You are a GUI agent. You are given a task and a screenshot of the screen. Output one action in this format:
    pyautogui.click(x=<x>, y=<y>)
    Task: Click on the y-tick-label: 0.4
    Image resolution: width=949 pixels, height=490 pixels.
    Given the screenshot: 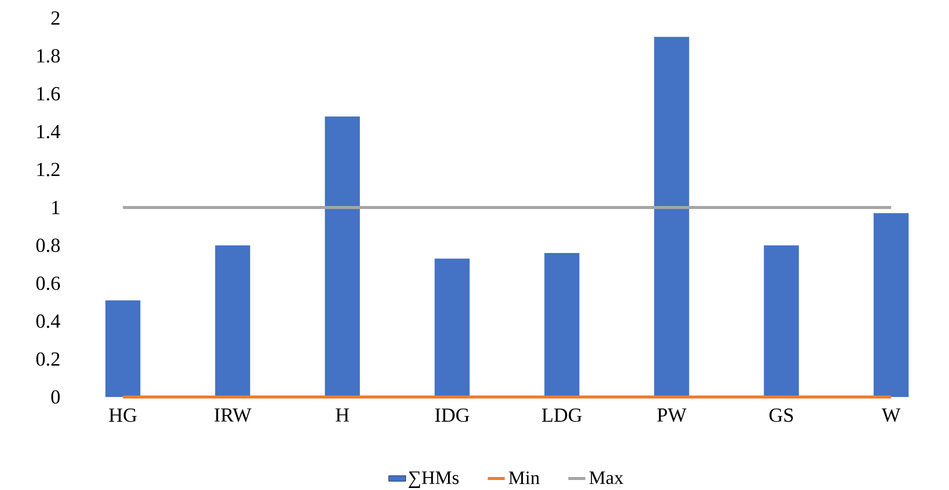 What is the action you would take?
    pyautogui.click(x=48, y=321)
    